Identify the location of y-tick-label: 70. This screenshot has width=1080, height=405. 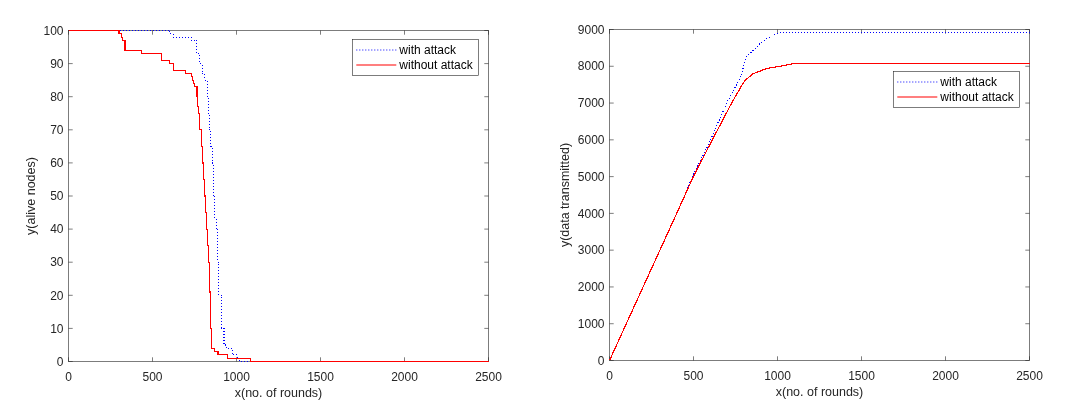
(57, 130).